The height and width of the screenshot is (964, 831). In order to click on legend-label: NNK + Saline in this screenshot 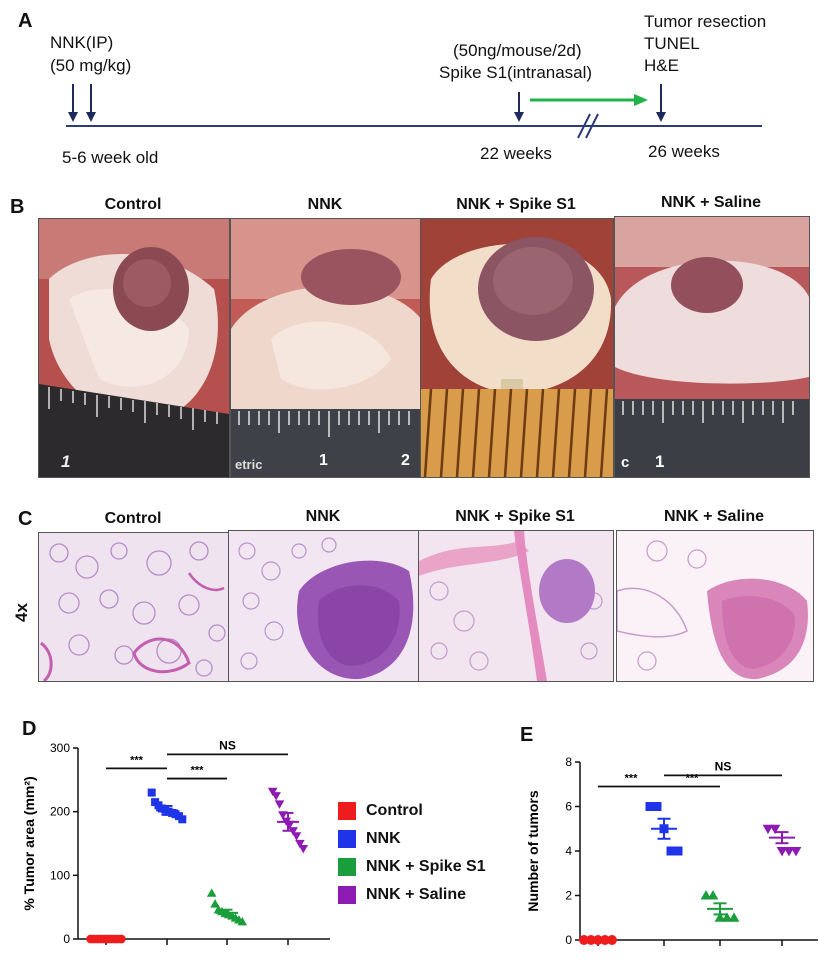, I will do `click(416, 894)`.